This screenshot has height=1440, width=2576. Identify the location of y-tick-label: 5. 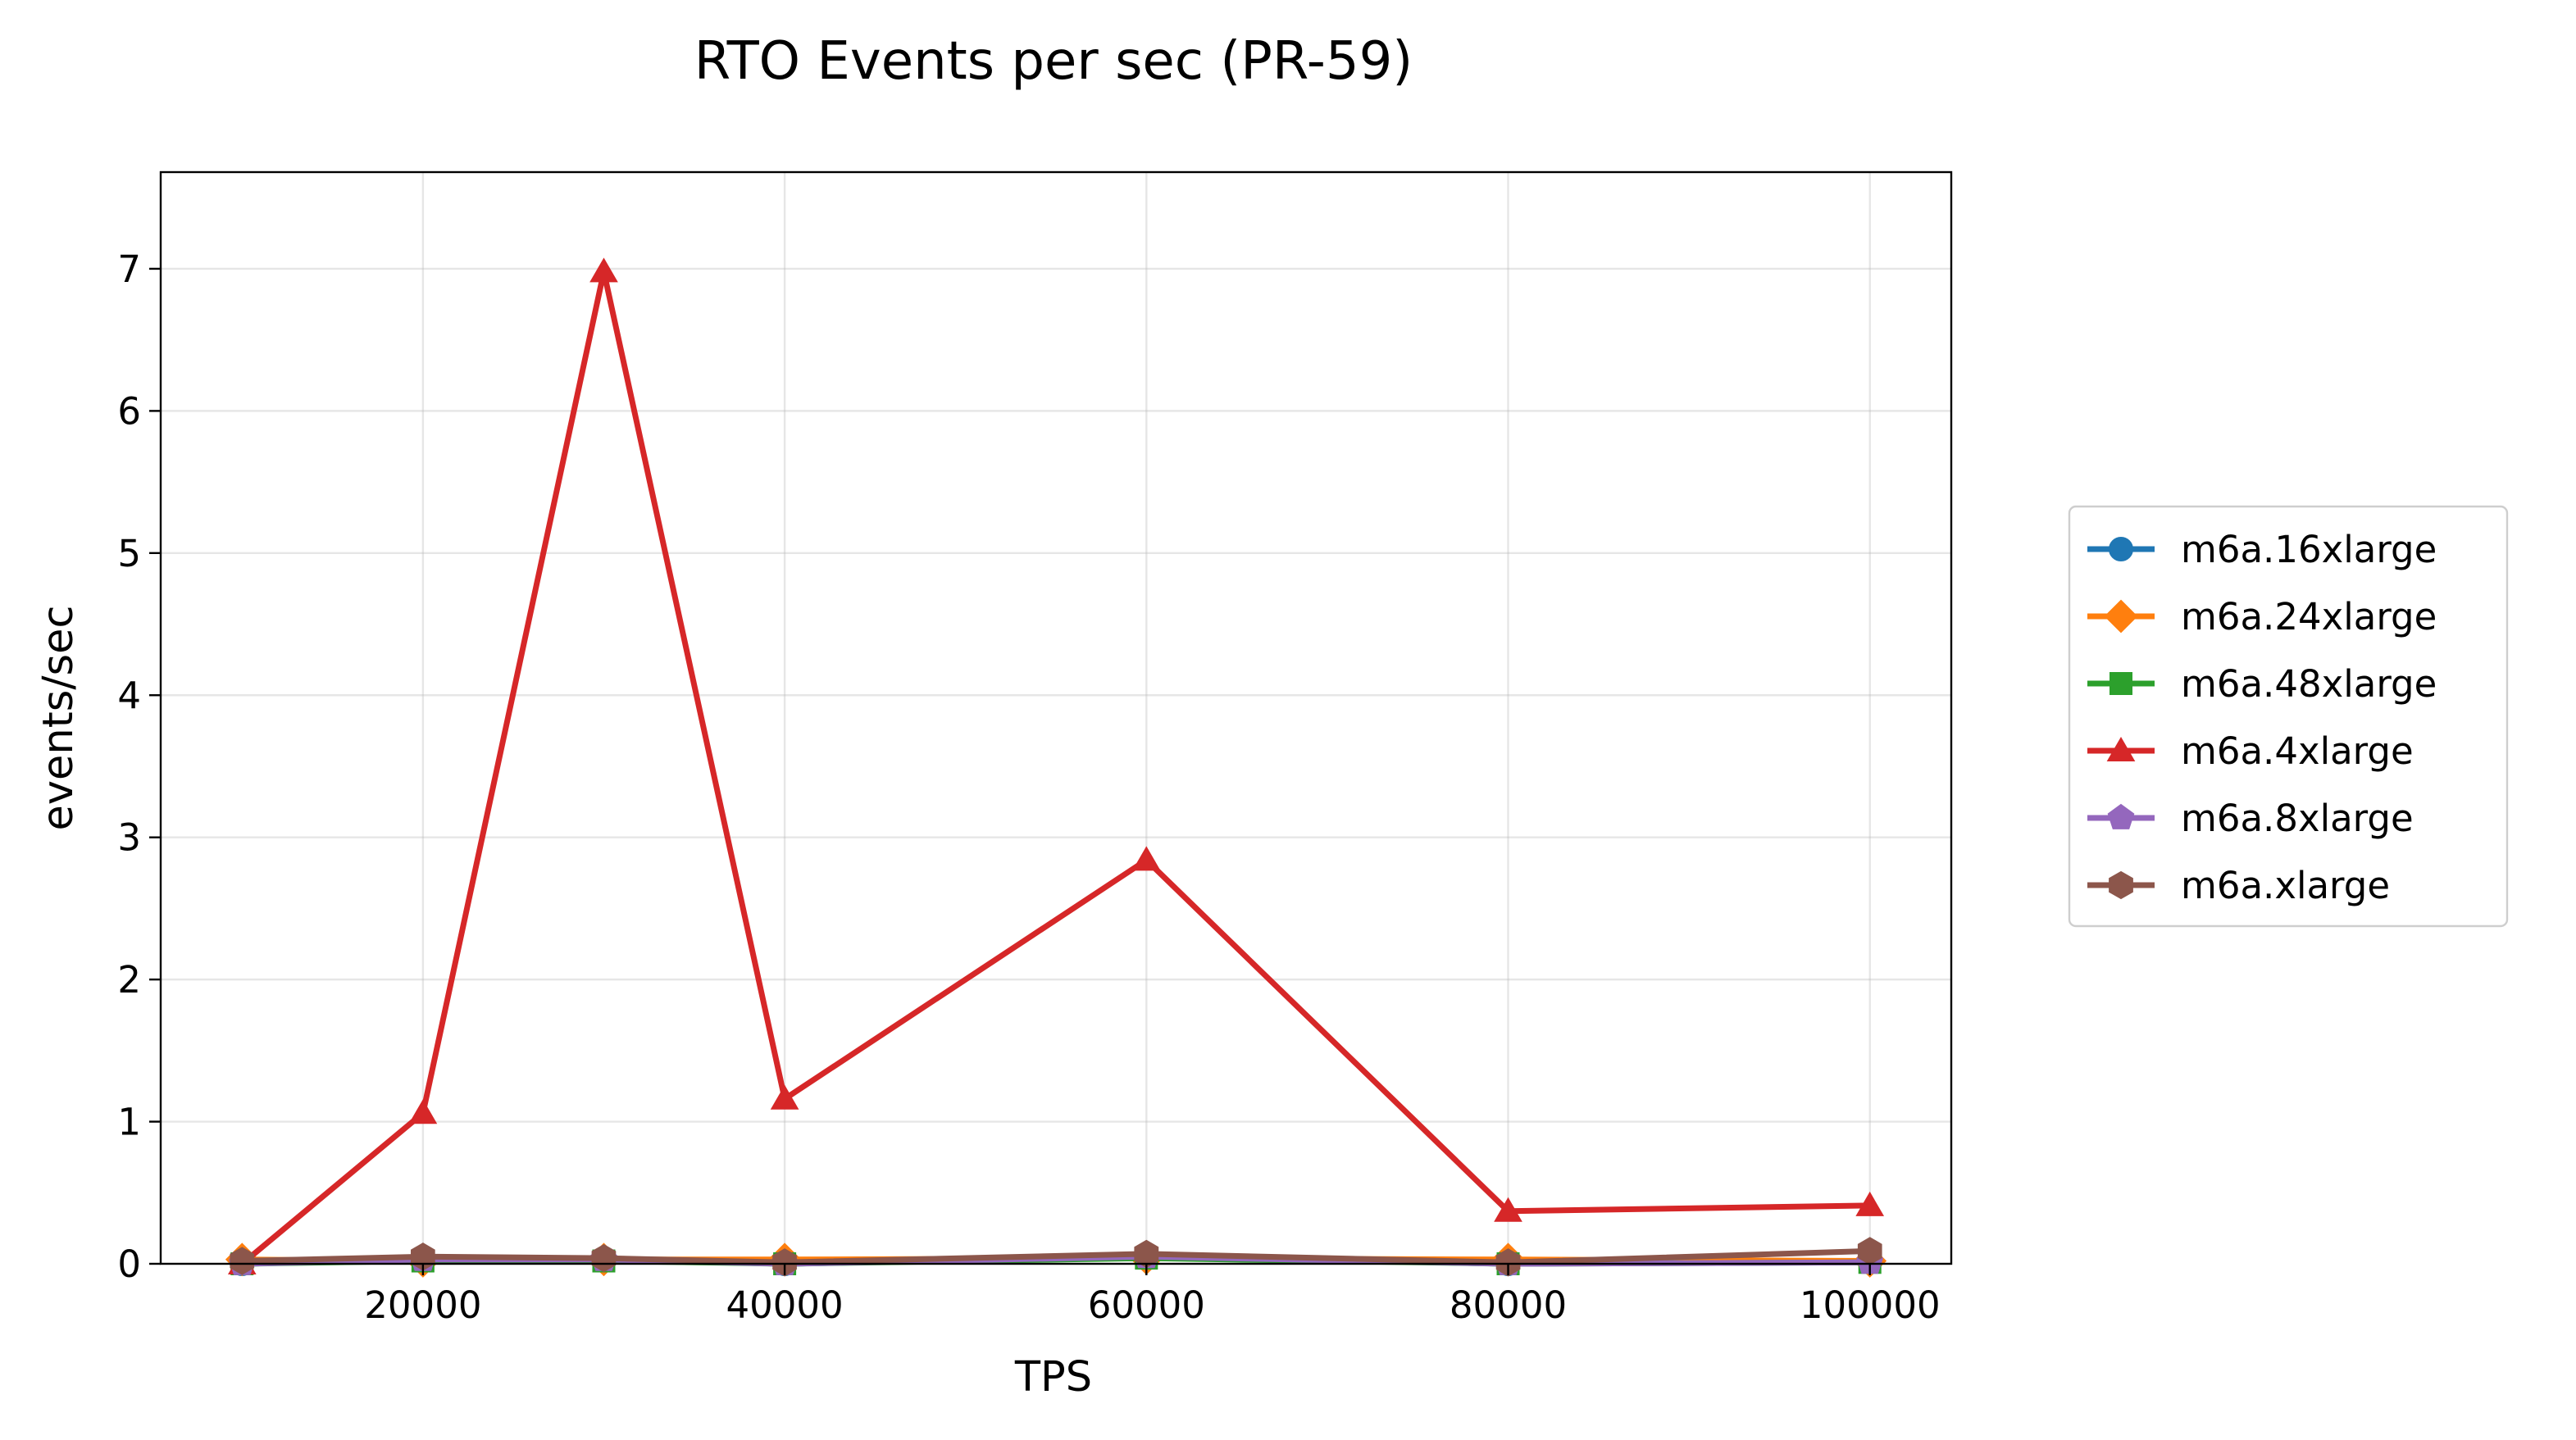
(129, 553).